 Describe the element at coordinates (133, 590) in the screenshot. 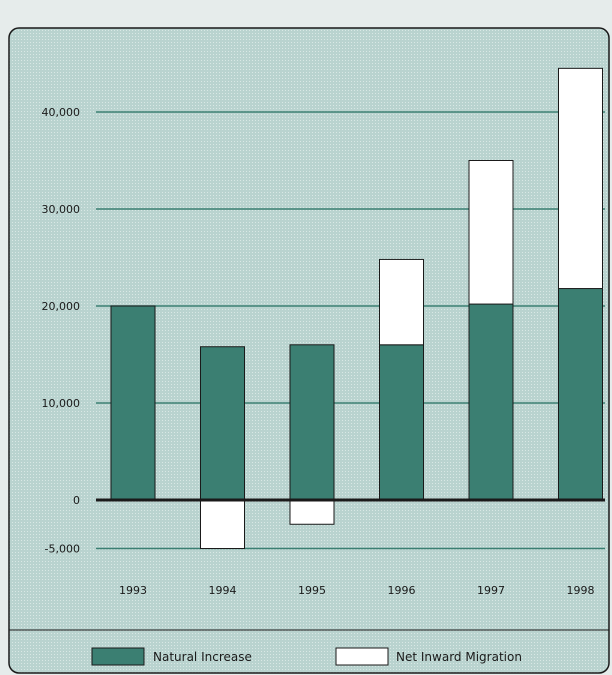

I see `x-tick-label: 1993` at that location.